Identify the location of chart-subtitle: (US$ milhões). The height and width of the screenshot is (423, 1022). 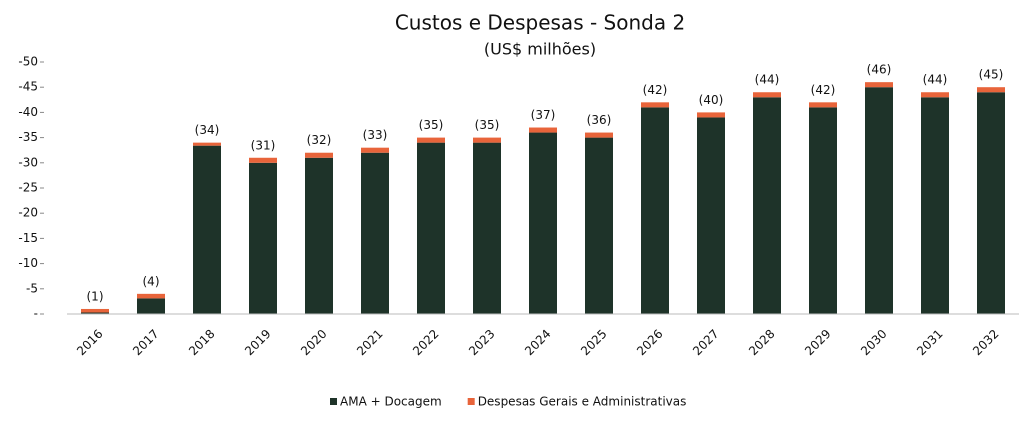
(540, 49).